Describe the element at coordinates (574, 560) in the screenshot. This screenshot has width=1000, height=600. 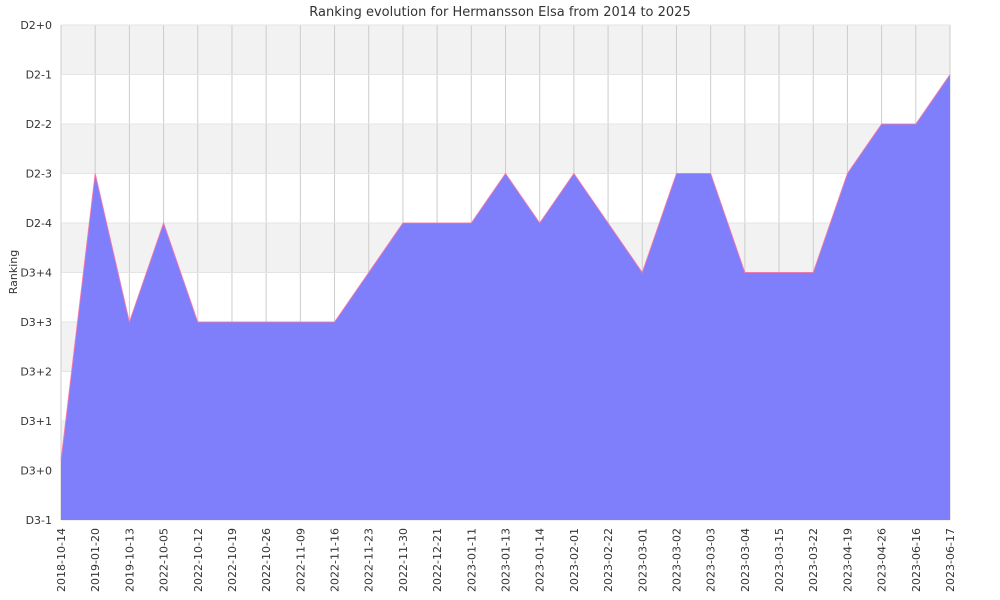
I see `x-tick-label: 2023-02-01` at that location.